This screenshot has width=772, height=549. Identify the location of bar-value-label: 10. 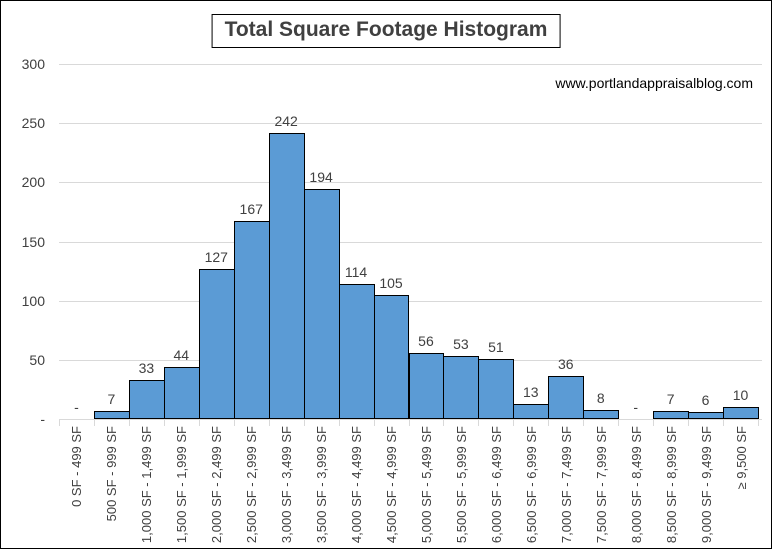
(740, 395).